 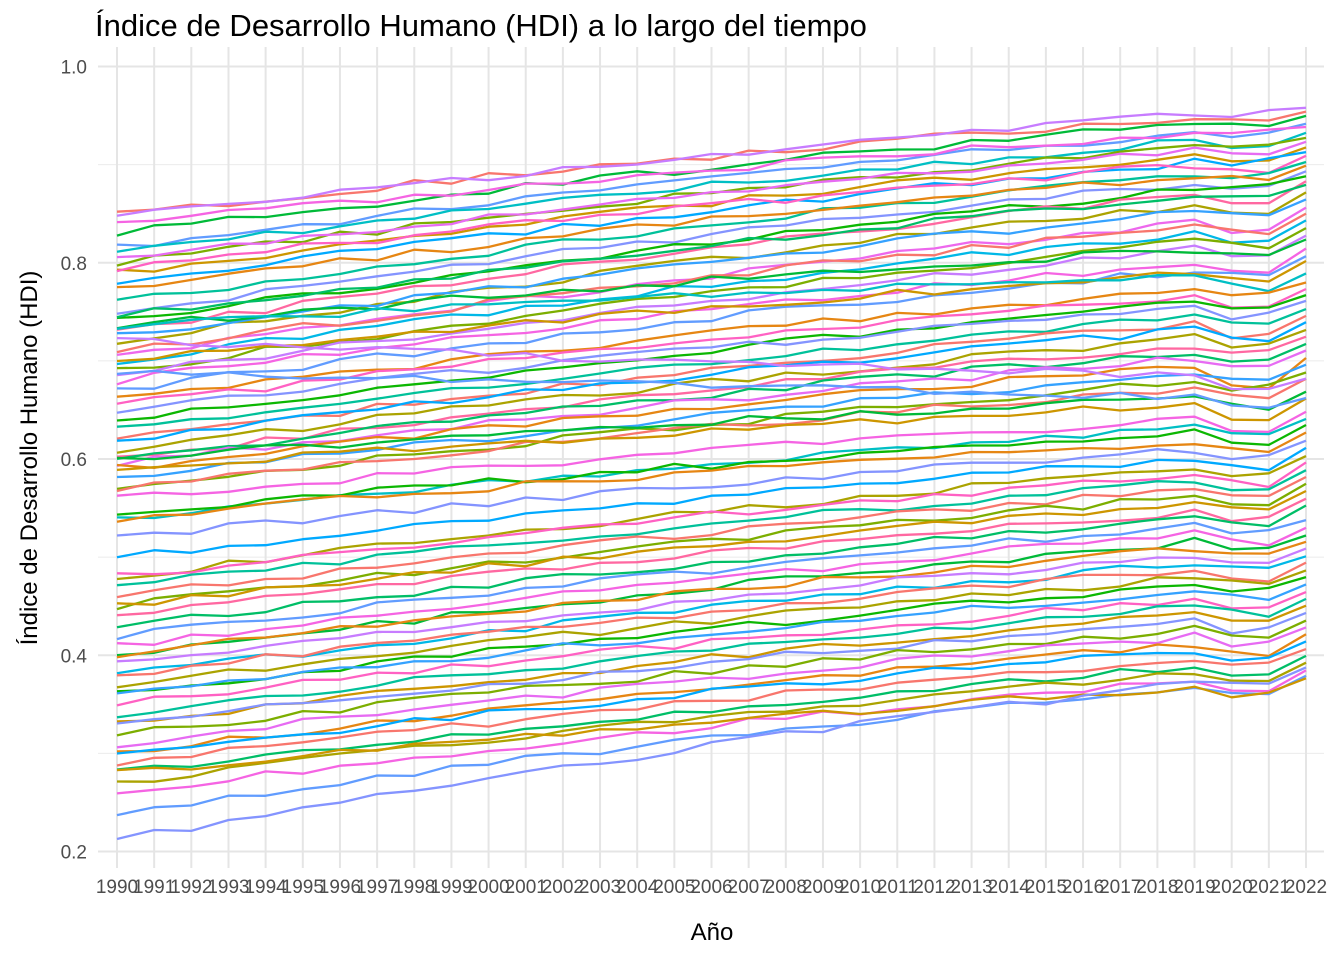 What do you see at coordinates (1009, 887) in the screenshot?
I see `x-tick-label: 2014` at bounding box center [1009, 887].